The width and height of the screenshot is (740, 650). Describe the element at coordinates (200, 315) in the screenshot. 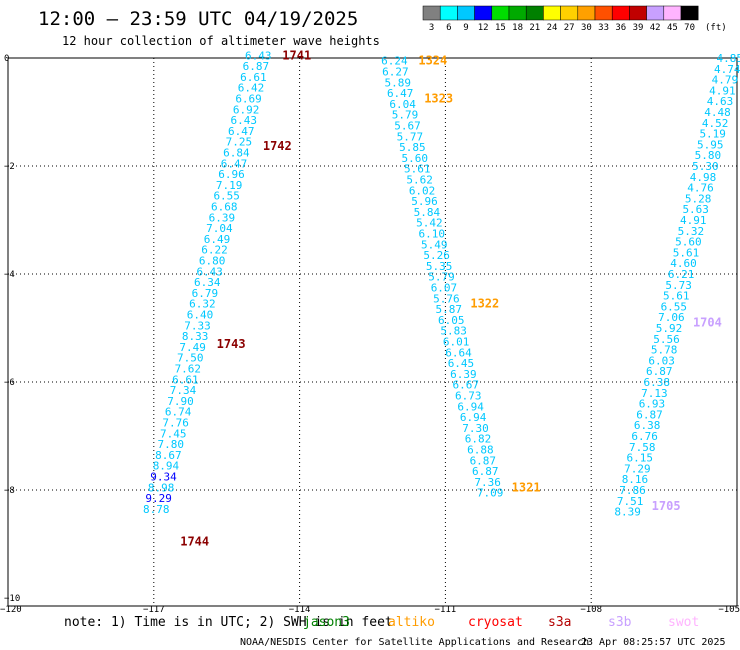

I see `wave-height-value: 6.40` at that location.